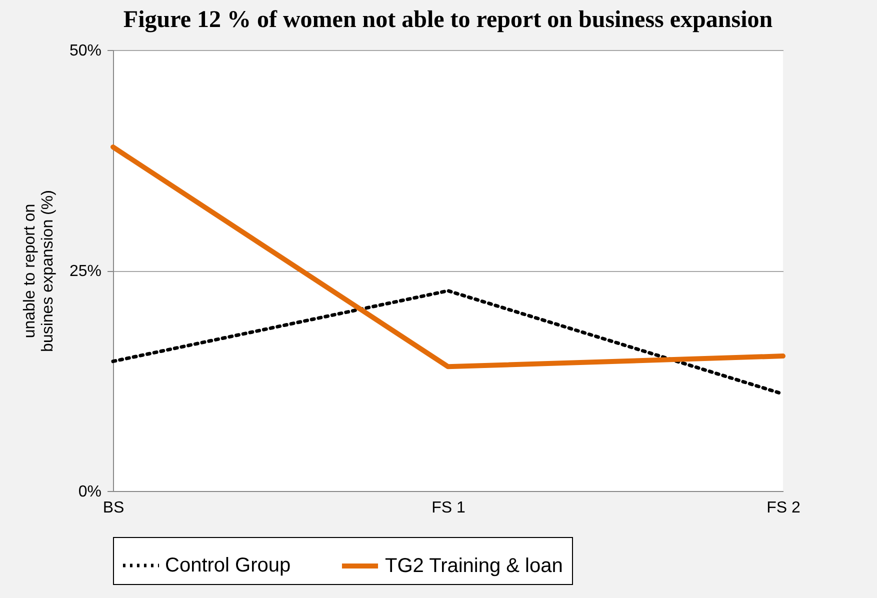 The width and height of the screenshot is (877, 598). Describe the element at coordinates (783, 508) in the screenshot. I see `x-tick-label: FS 2` at that location.